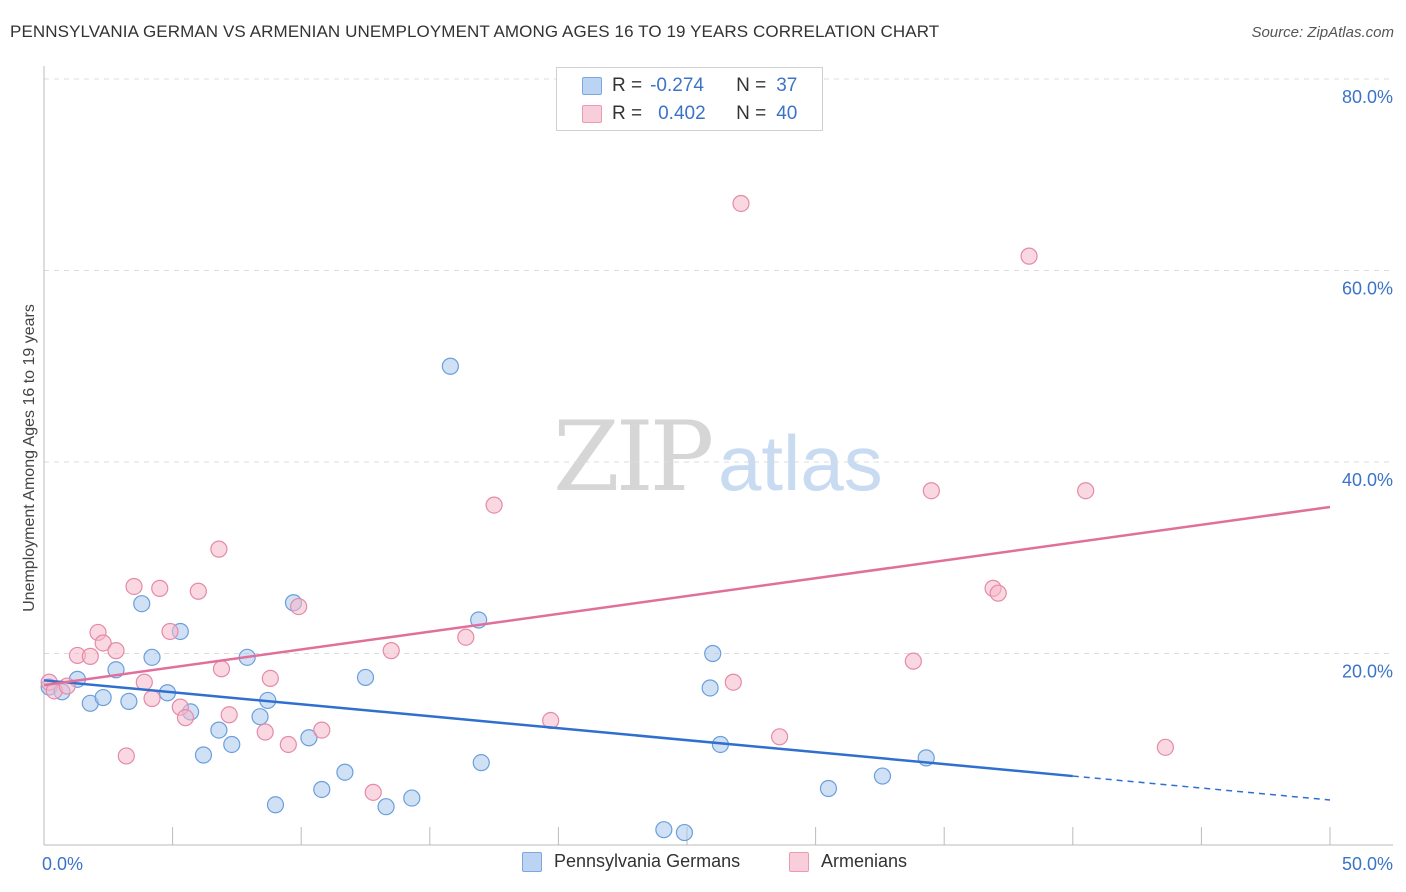 The height and width of the screenshot is (892, 1406). What do you see at coordinates (558, 728) in the screenshot?
I see `trend-line-pennsylvania-germans` at bounding box center [558, 728].